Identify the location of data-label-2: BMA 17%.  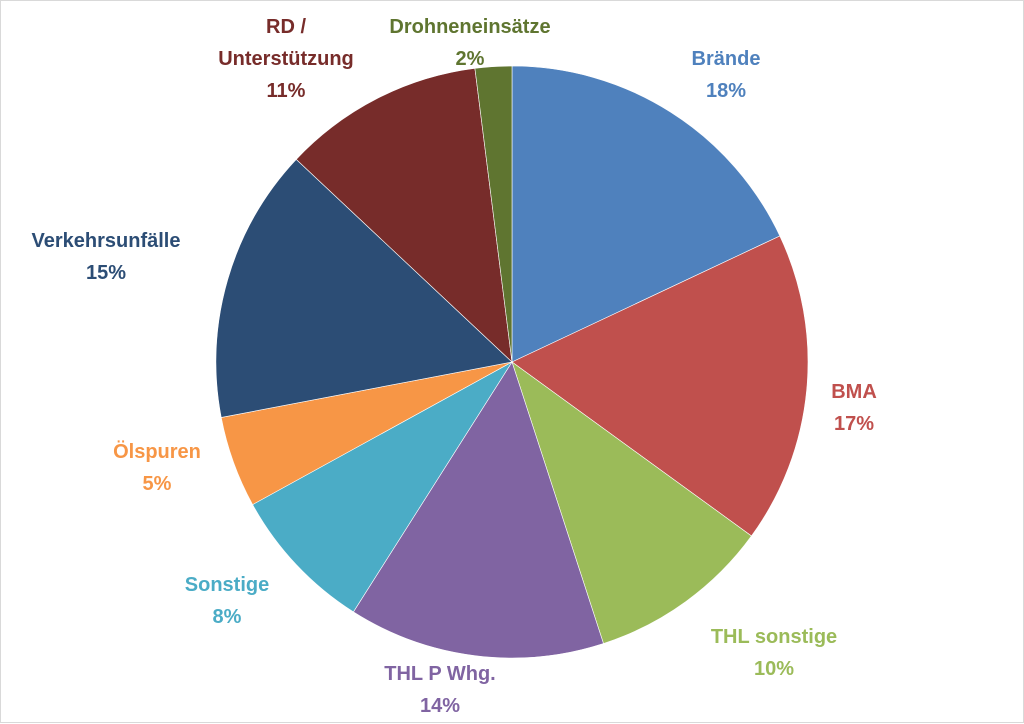
(854, 408).